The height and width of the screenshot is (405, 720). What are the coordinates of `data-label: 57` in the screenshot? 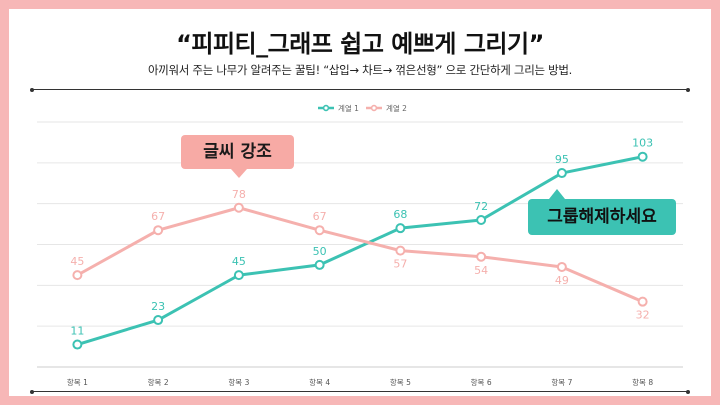 It's located at (400, 264).